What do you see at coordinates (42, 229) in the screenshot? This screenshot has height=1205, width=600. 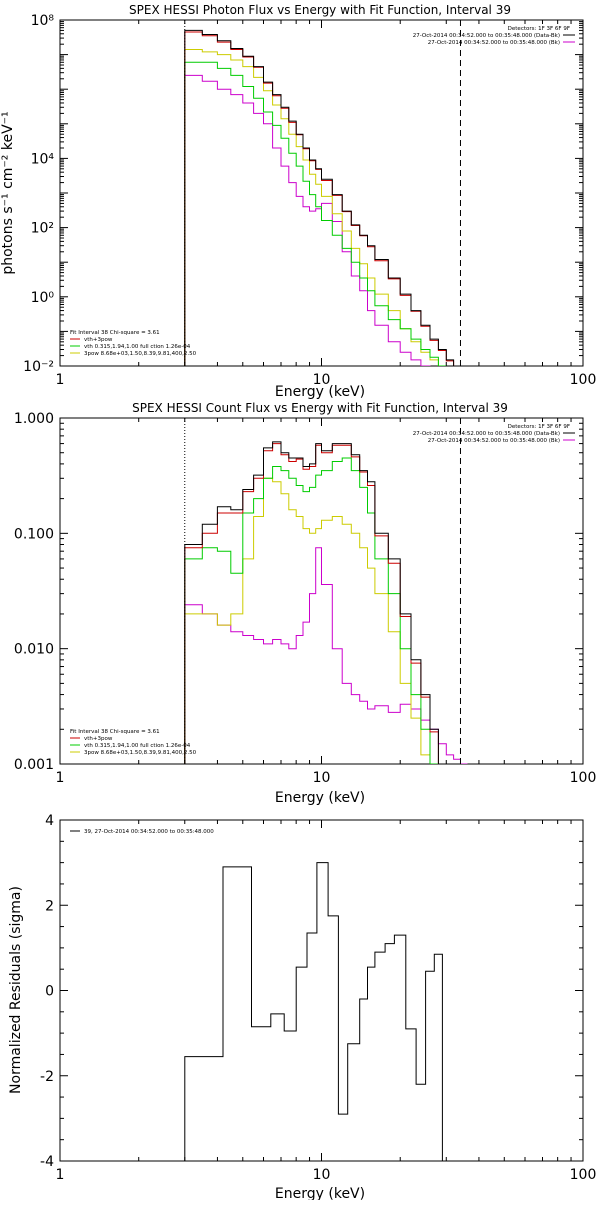 I see `y-tick-label: 10²` at bounding box center [42, 229].